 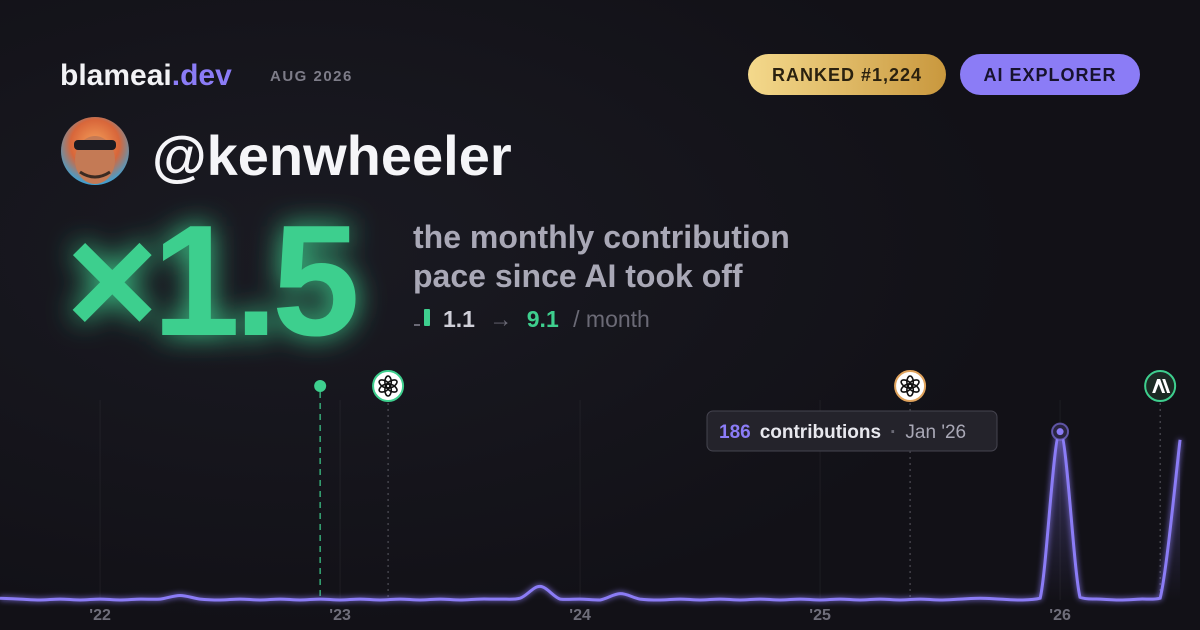 What do you see at coordinates (935, 432) in the screenshot?
I see `tooltip-date: Jan '26` at bounding box center [935, 432].